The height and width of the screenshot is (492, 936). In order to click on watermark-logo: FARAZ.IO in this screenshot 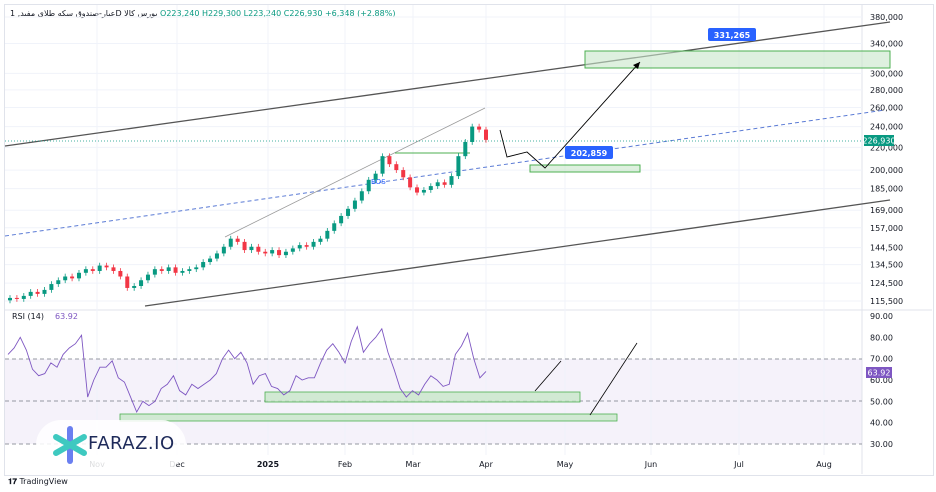, I will do `click(111, 445)`.